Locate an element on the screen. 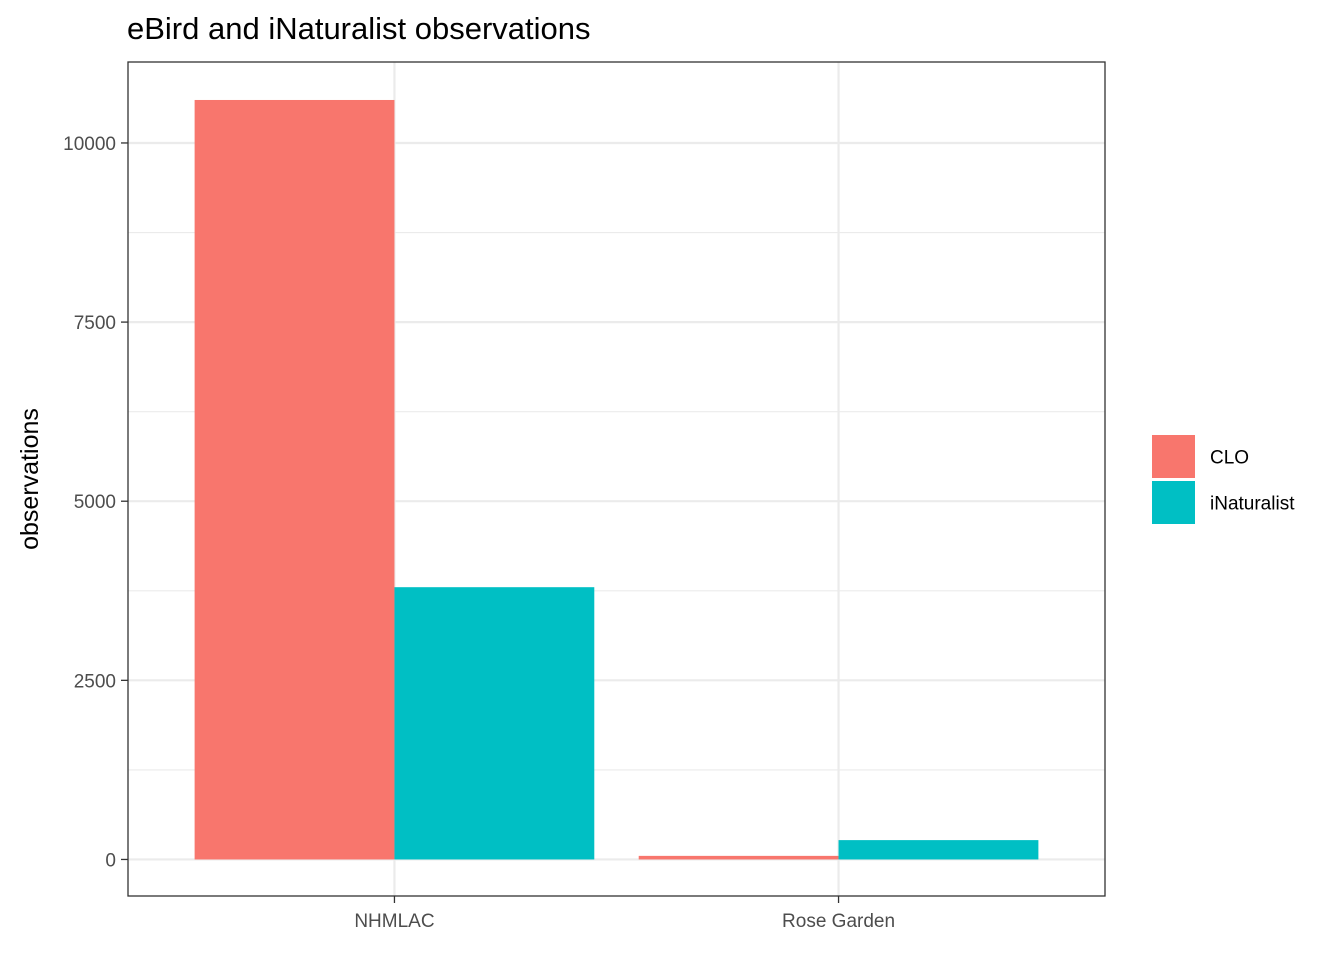 The image size is (1344, 965). legend-label: iNaturalist is located at coordinates (1252, 504).